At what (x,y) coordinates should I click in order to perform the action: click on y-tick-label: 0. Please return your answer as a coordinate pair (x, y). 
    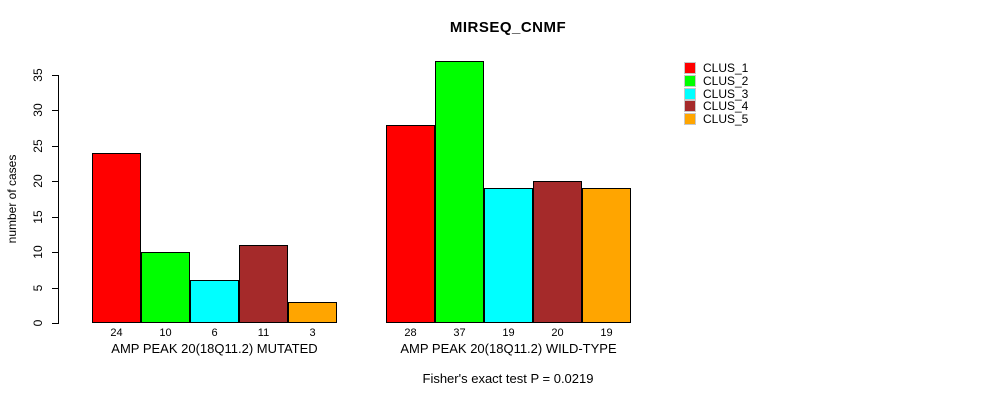
    Looking at the image, I should click on (38, 323).